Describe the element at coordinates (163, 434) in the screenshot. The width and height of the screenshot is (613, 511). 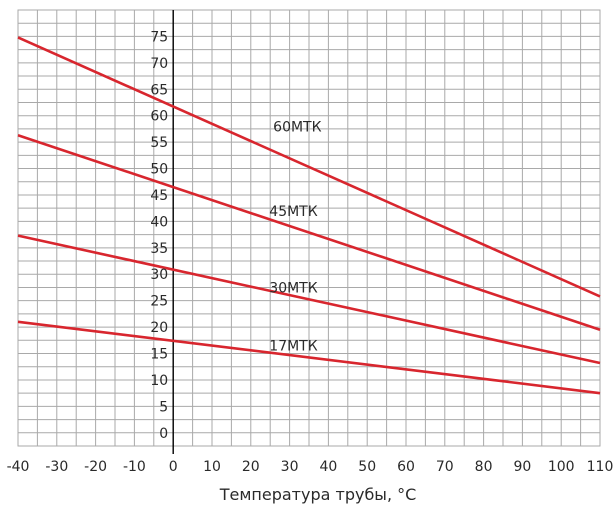
I see `y-tick-label: 0` at that location.